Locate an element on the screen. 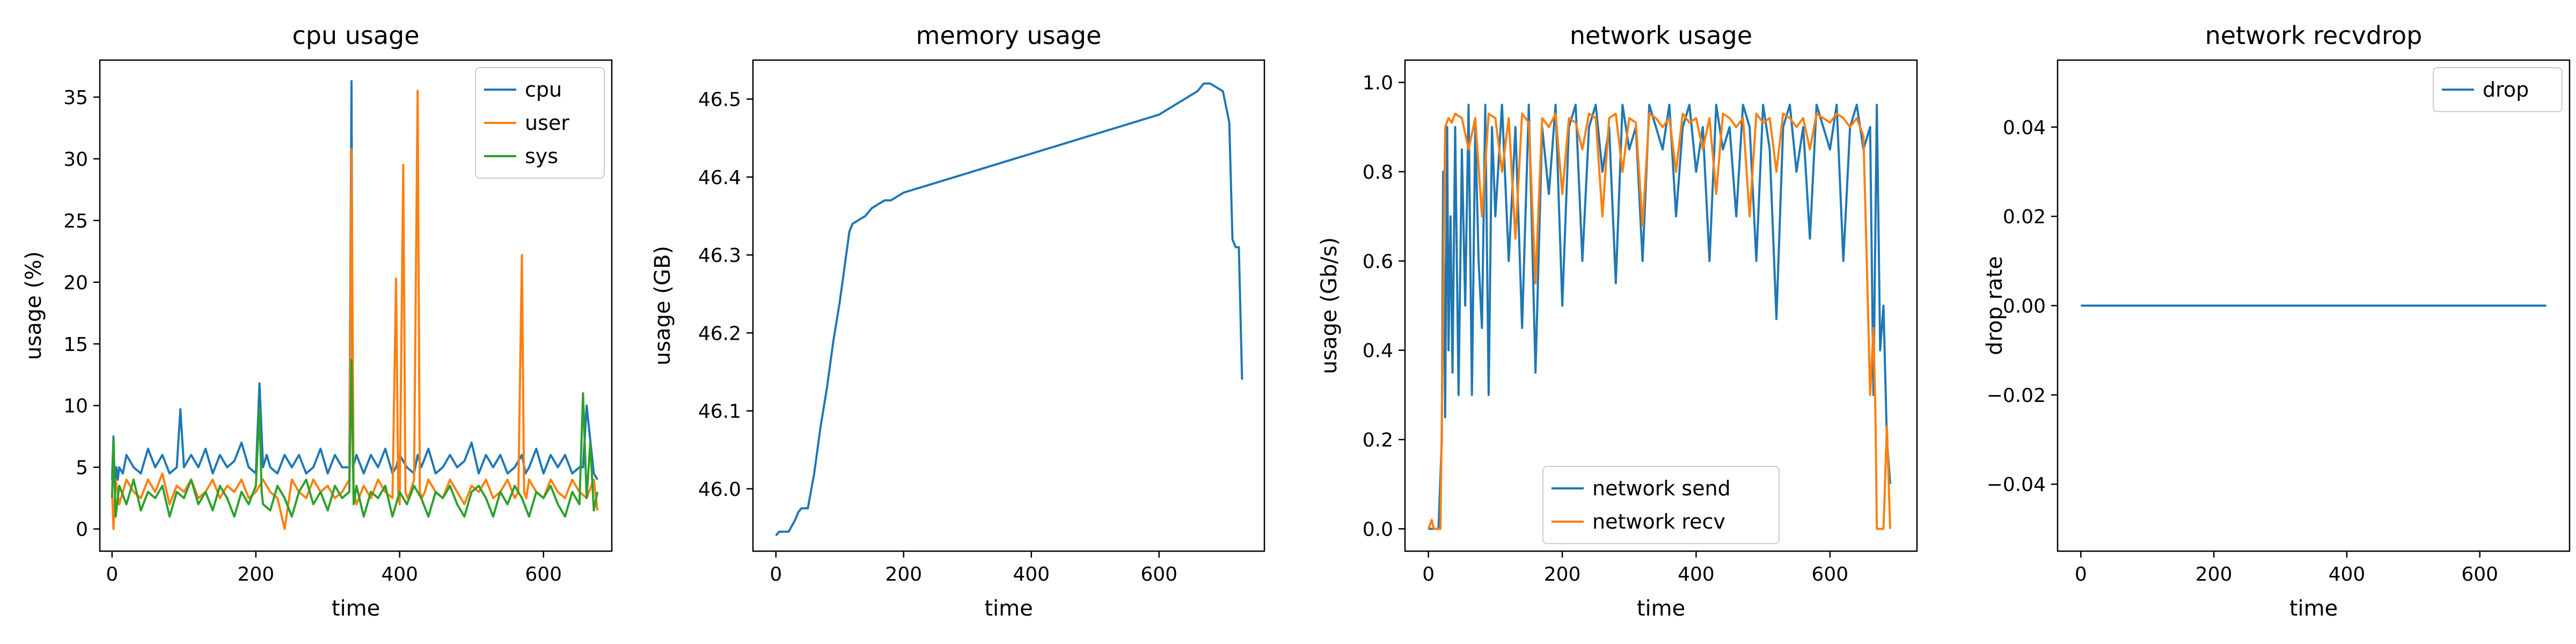 The height and width of the screenshot is (644, 2576). y-tick-label: 46.1 is located at coordinates (719, 412).